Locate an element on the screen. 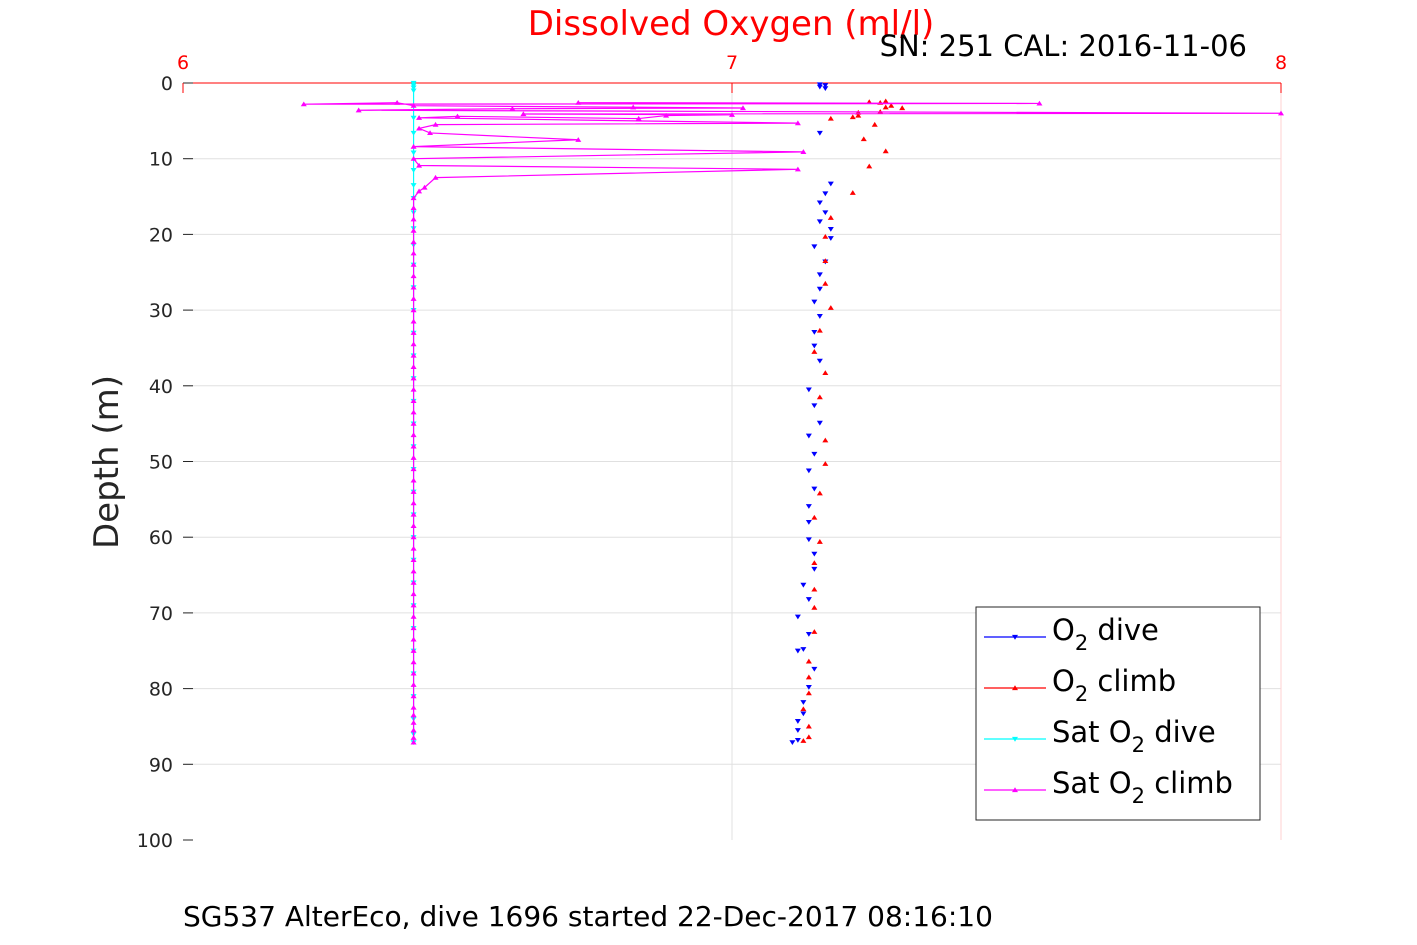  legend: O2 dive O2 climb Sat O2 dive Sat O2 climb is located at coordinates (1118, 713).